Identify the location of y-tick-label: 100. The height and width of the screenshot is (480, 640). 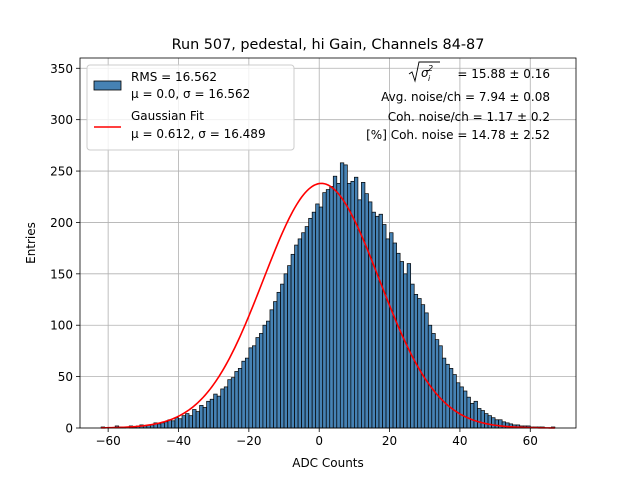
(61, 326).